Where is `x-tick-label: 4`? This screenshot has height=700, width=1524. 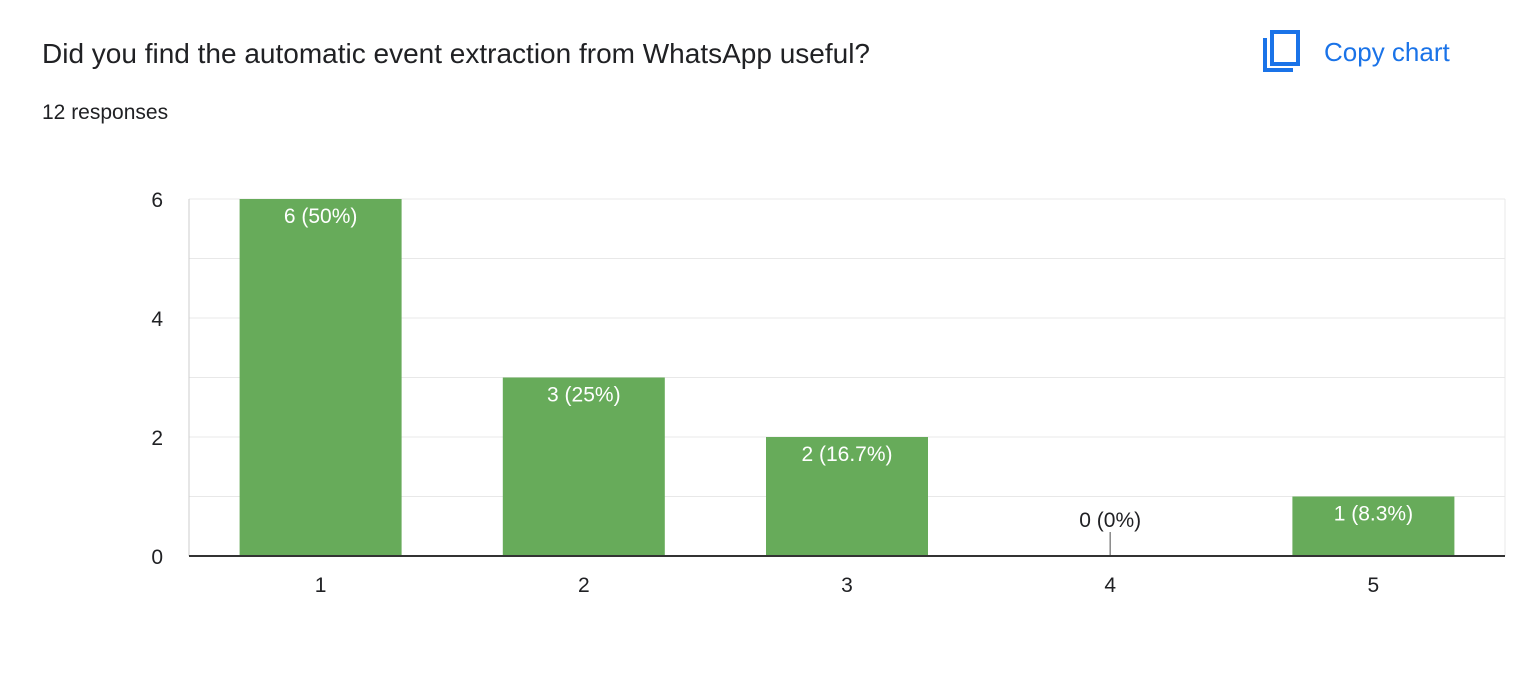
x-tick-label: 4 is located at coordinates (1110, 585).